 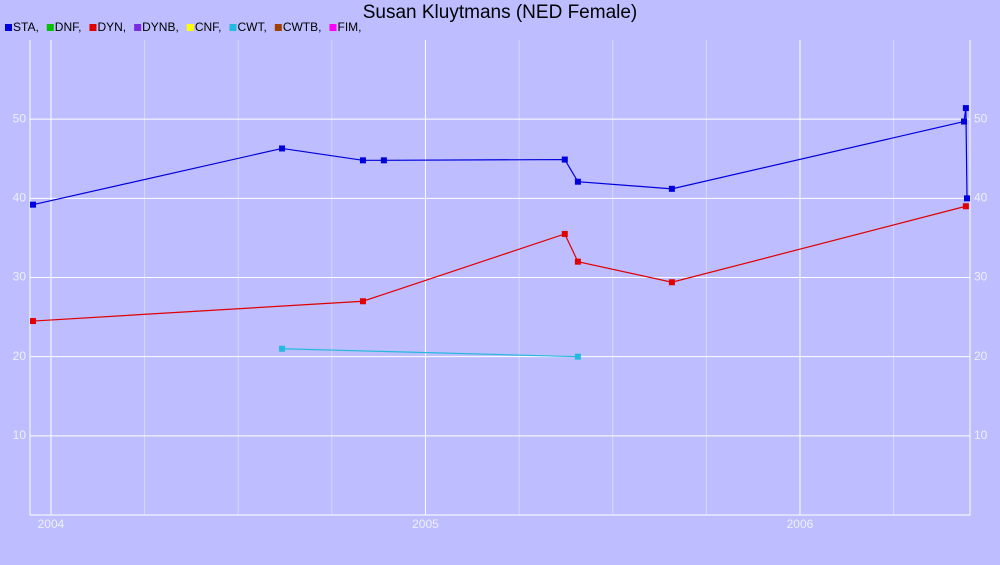 What do you see at coordinates (430, 353) in the screenshot?
I see `series-line` at bounding box center [430, 353].